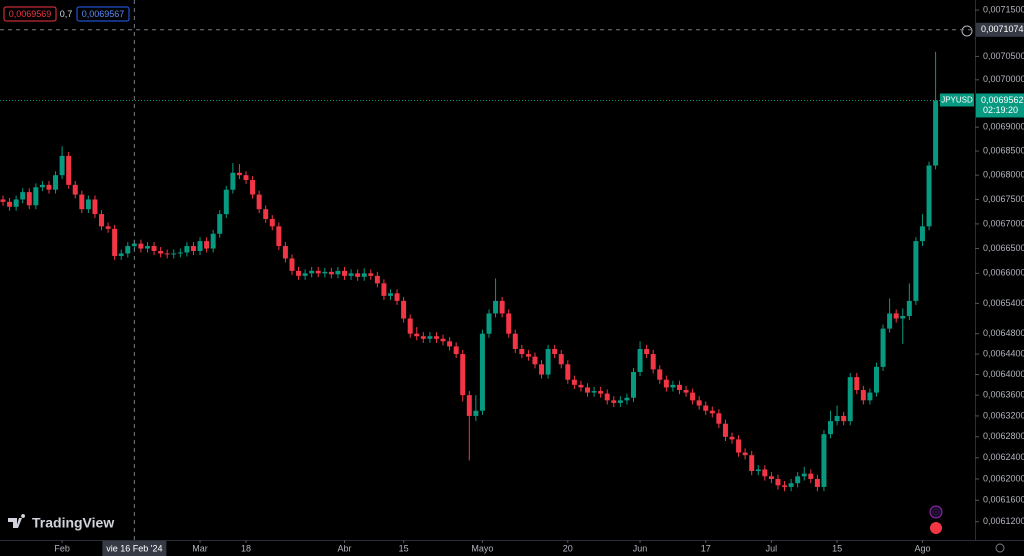 The height and width of the screenshot is (556, 1024). What do you see at coordinates (1003, 175) in the screenshot?
I see `y-tick-label: 0,0068000` at bounding box center [1003, 175].